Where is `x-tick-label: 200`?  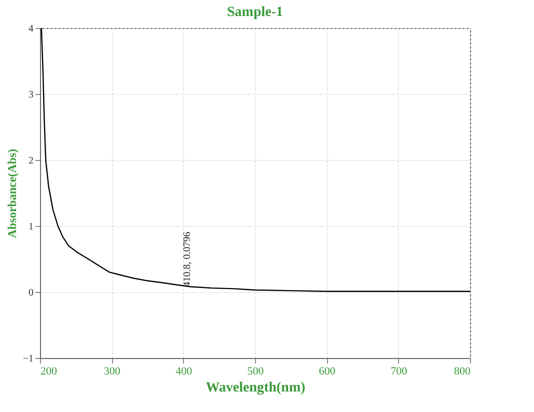 x-tick-label: 200 is located at coordinates (49, 372).